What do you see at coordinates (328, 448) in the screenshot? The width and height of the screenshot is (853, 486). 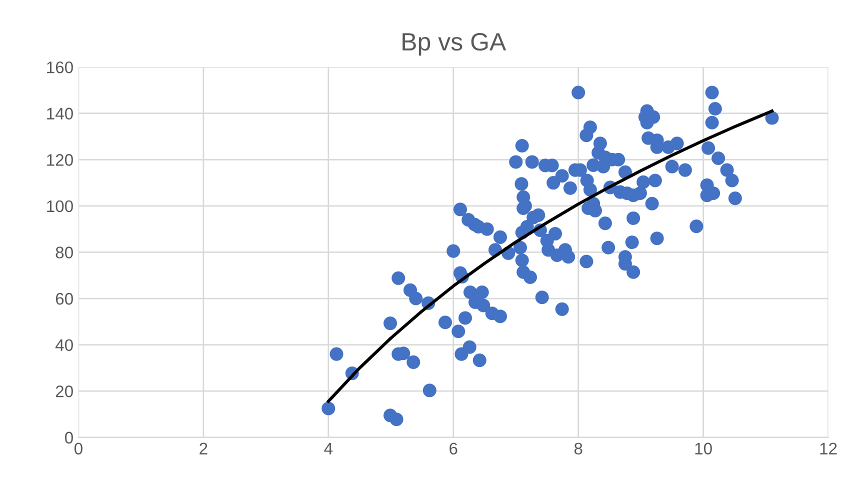 I see `x-tick-label: 4` at bounding box center [328, 448].